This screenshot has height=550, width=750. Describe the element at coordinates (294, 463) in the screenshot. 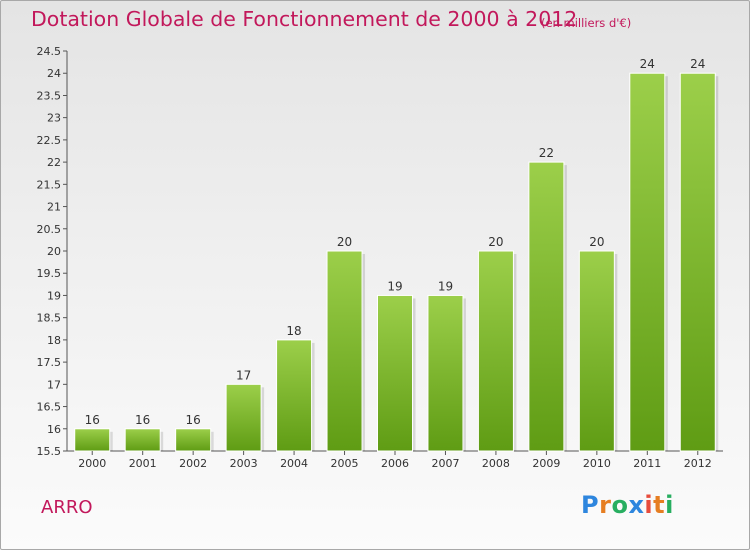

I see `x-tick-label: 2004` at that location.